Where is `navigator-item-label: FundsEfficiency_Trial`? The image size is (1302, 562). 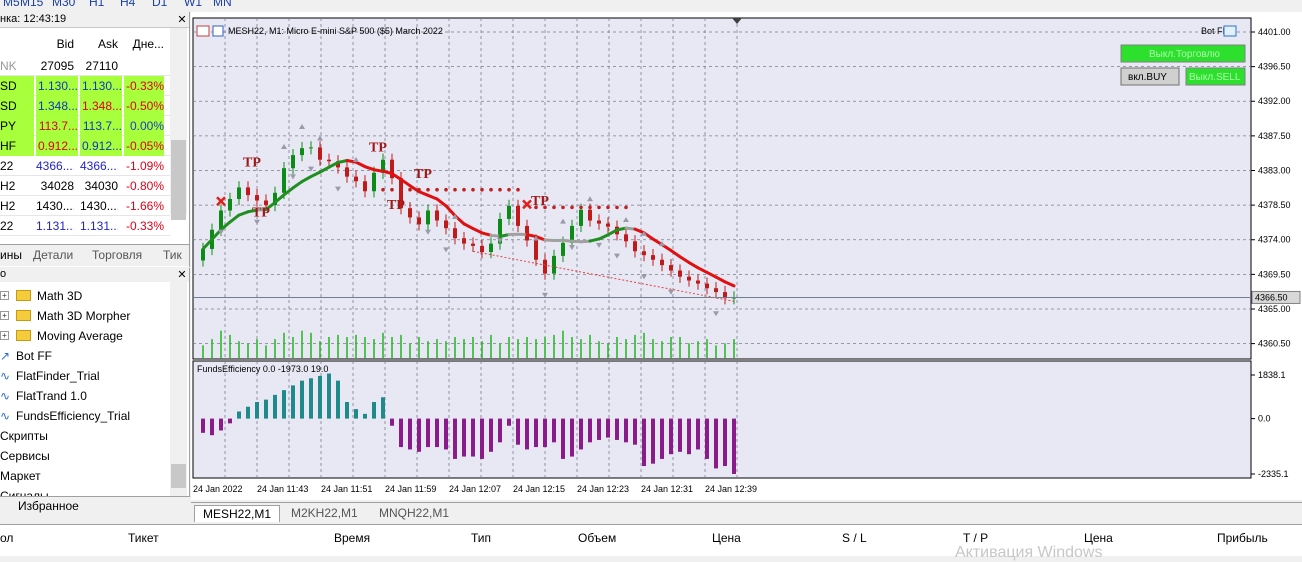 navigator-item-label: FundsEfficiency_Trial is located at coordinates (73, 416).